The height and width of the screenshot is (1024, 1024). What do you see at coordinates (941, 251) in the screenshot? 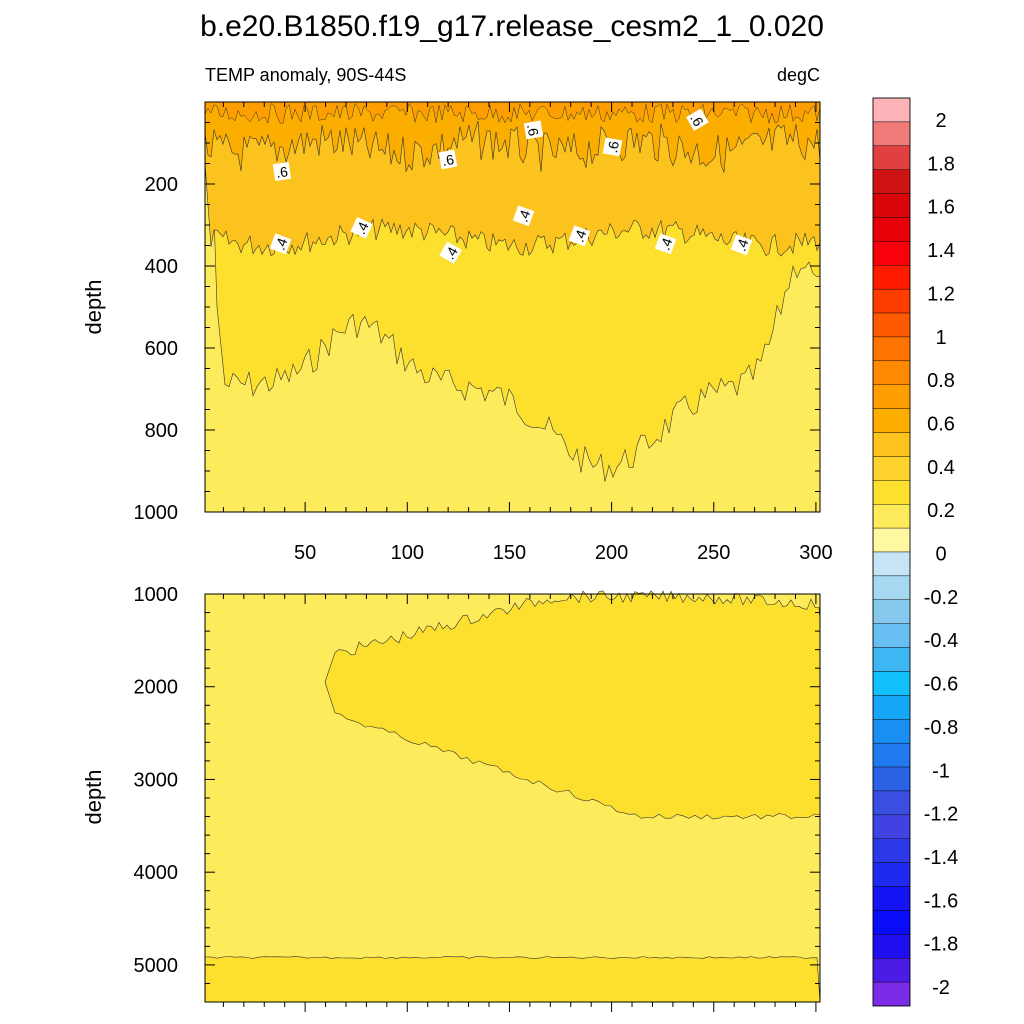
I see `colorbar-label: 1.4` at bounding box center [941, 251].